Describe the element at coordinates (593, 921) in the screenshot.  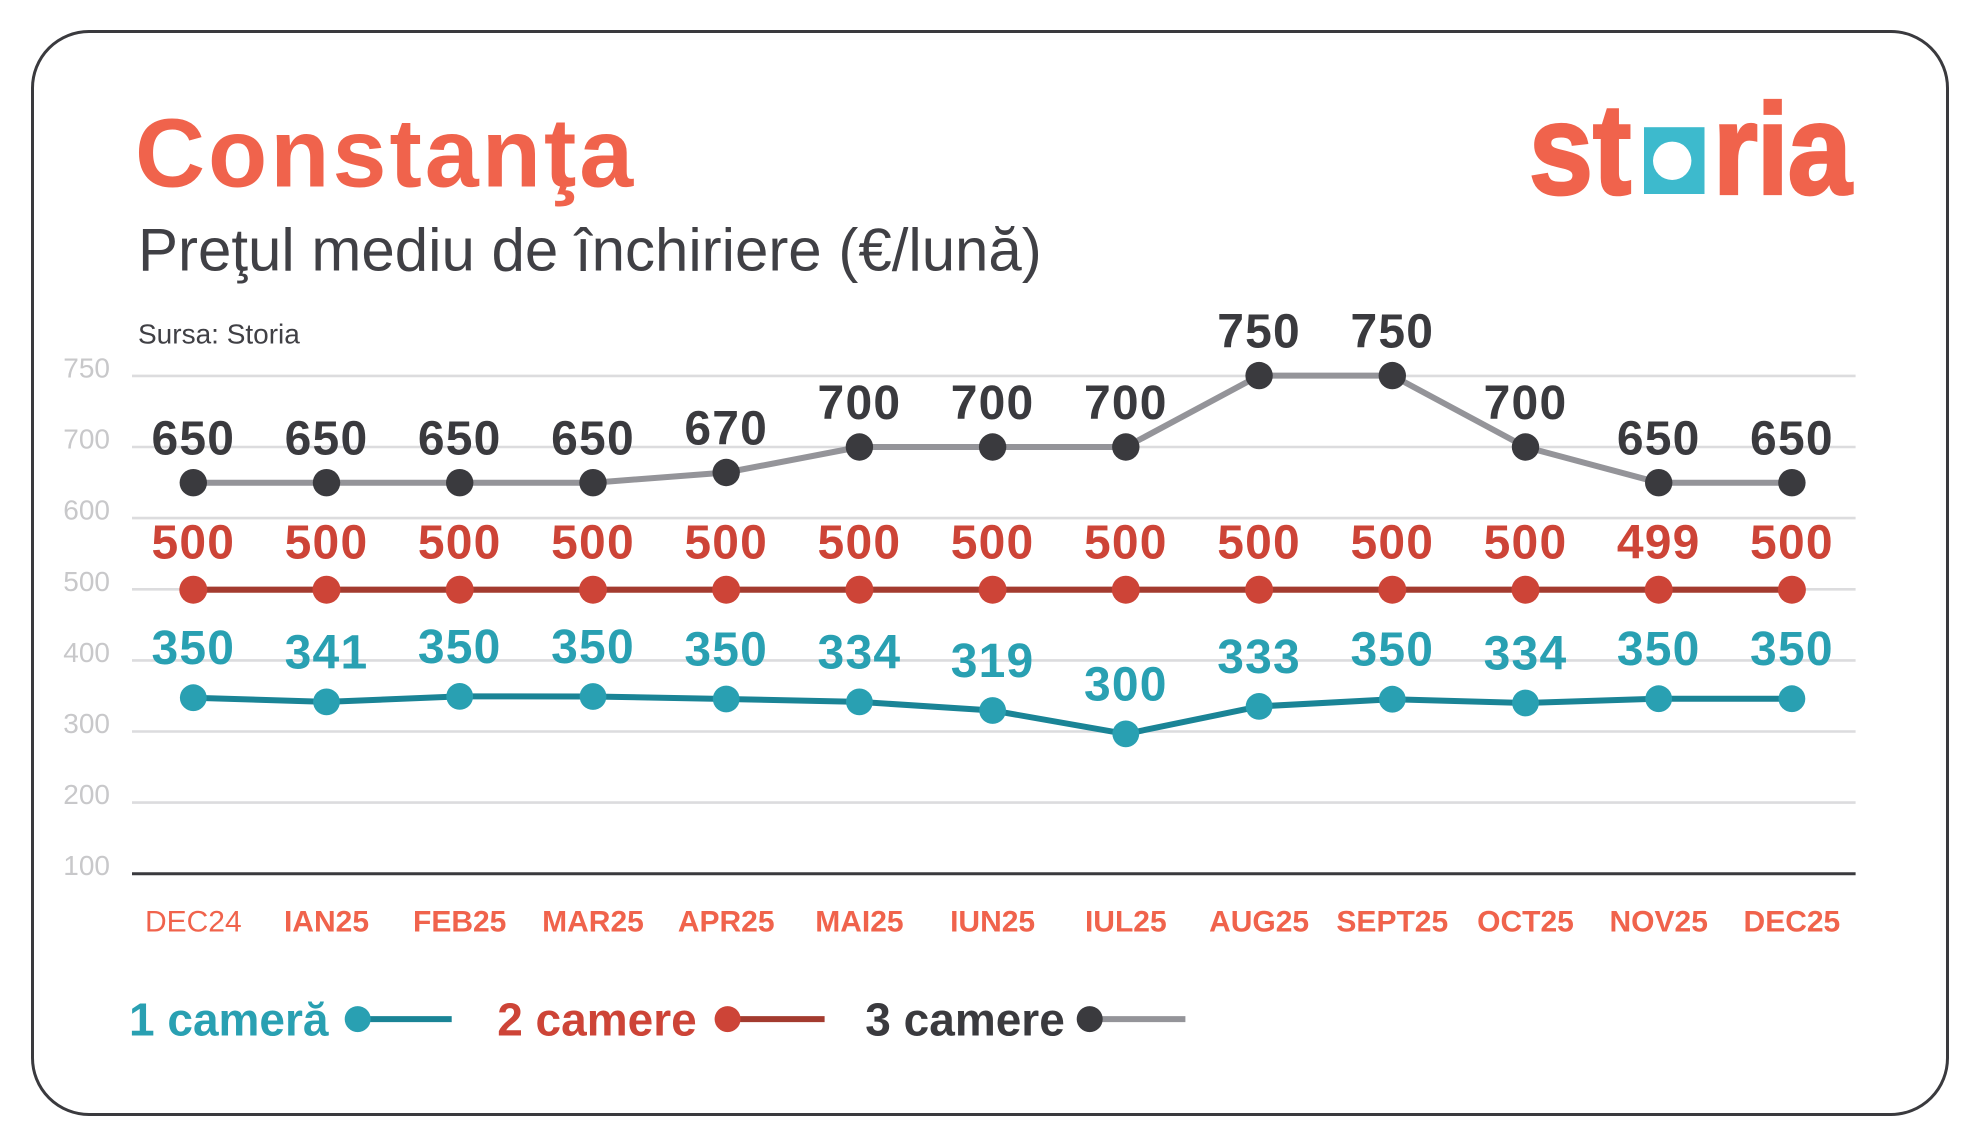
I see `svg-text: MAR25` at that location.